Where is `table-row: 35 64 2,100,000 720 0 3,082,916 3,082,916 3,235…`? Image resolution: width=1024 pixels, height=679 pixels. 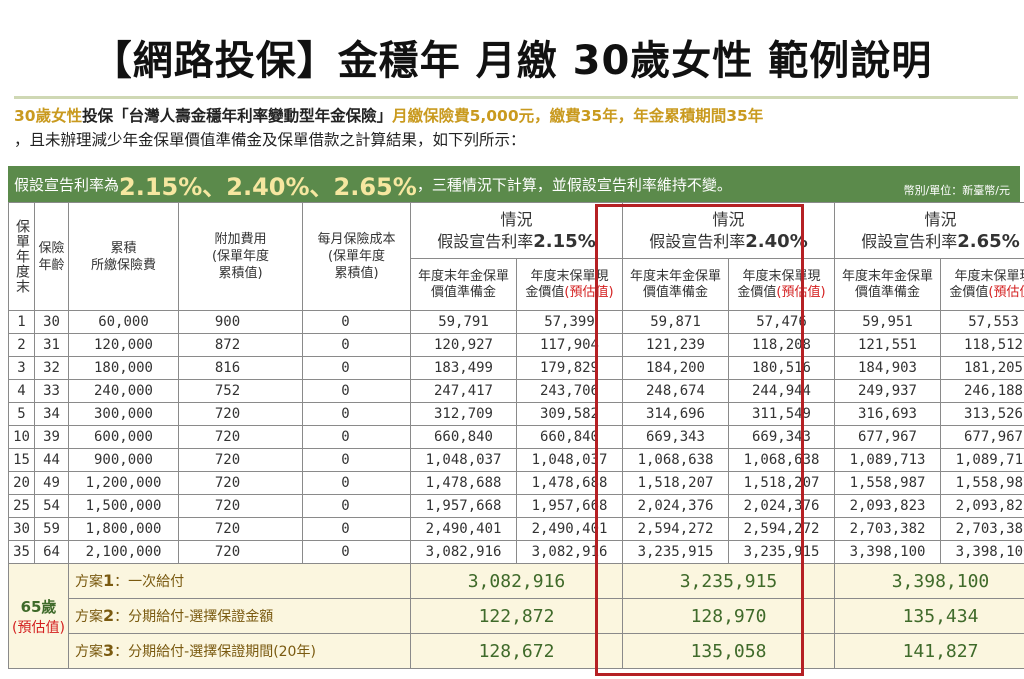 table-row: 35 64 2,100,000 720 0 3,082,916 3,082,916 3,235… is located at coordinates (516, 552).